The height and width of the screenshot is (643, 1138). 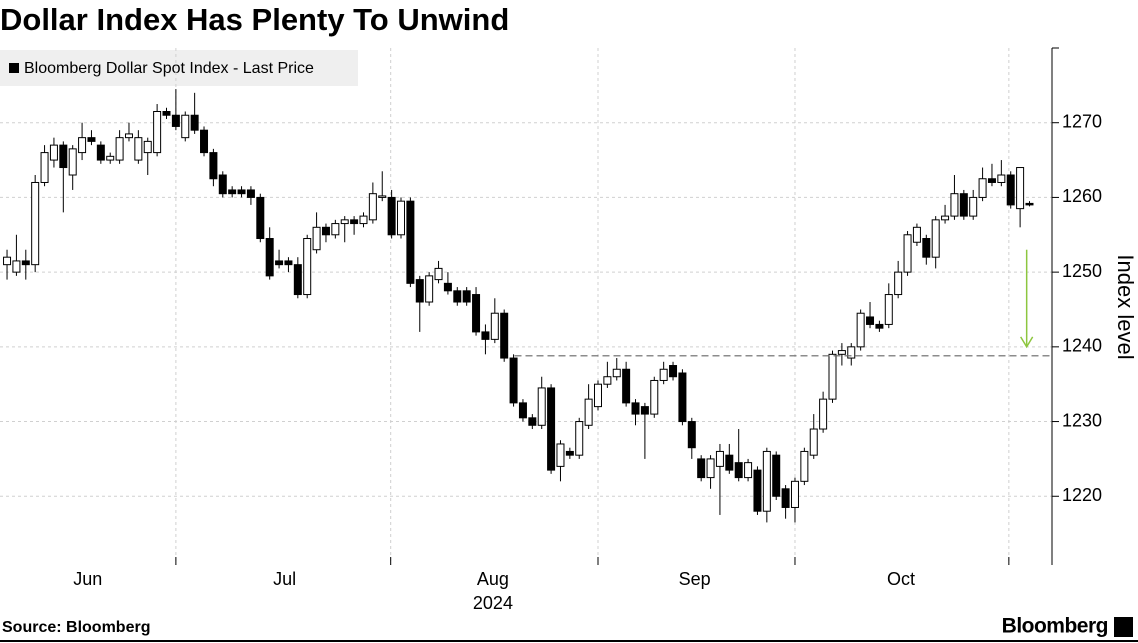 What do you see at coordinates (493, 579) in the screenshot?
I see `x-tick-label: Aug` at bounding box center [493, 579].